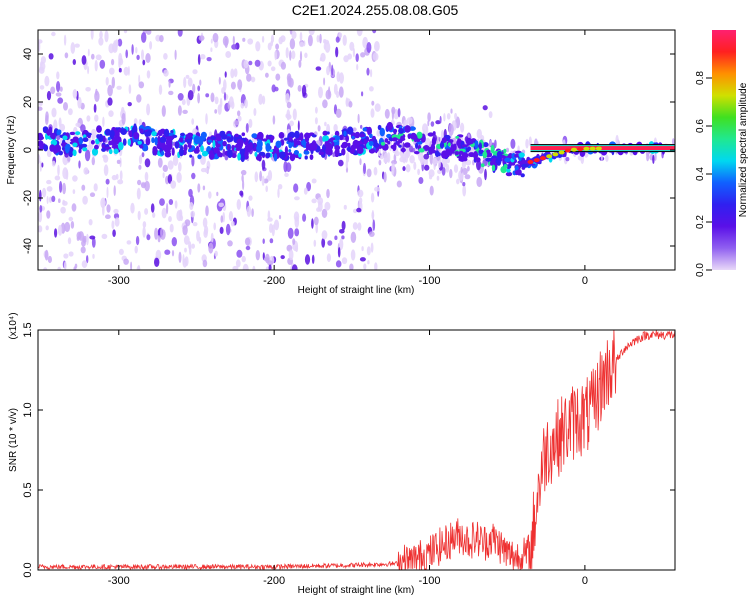  What do you see at coordinates (28, 102) in the screenshot?
I see `y-tick-label: 20` at bounding box center [28, 102].